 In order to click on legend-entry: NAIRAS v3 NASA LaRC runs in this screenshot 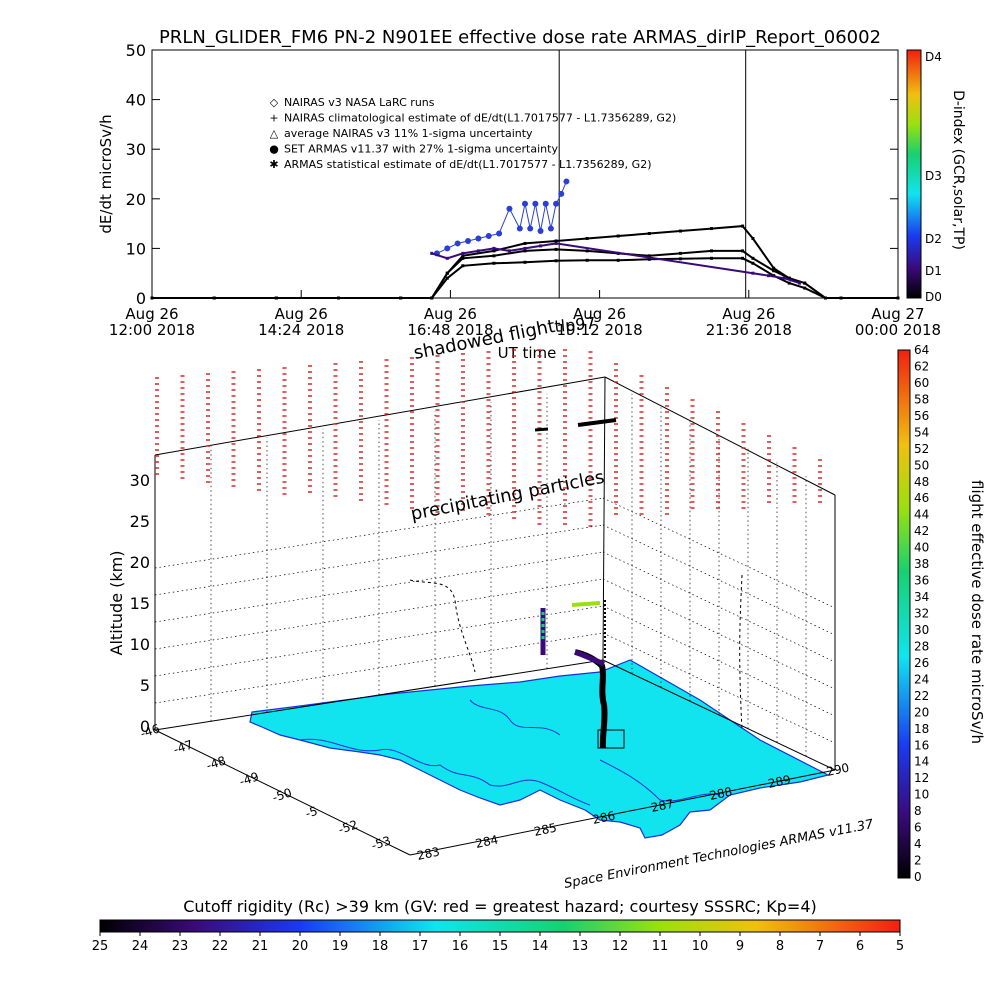, I will do `click(359, 102)`.